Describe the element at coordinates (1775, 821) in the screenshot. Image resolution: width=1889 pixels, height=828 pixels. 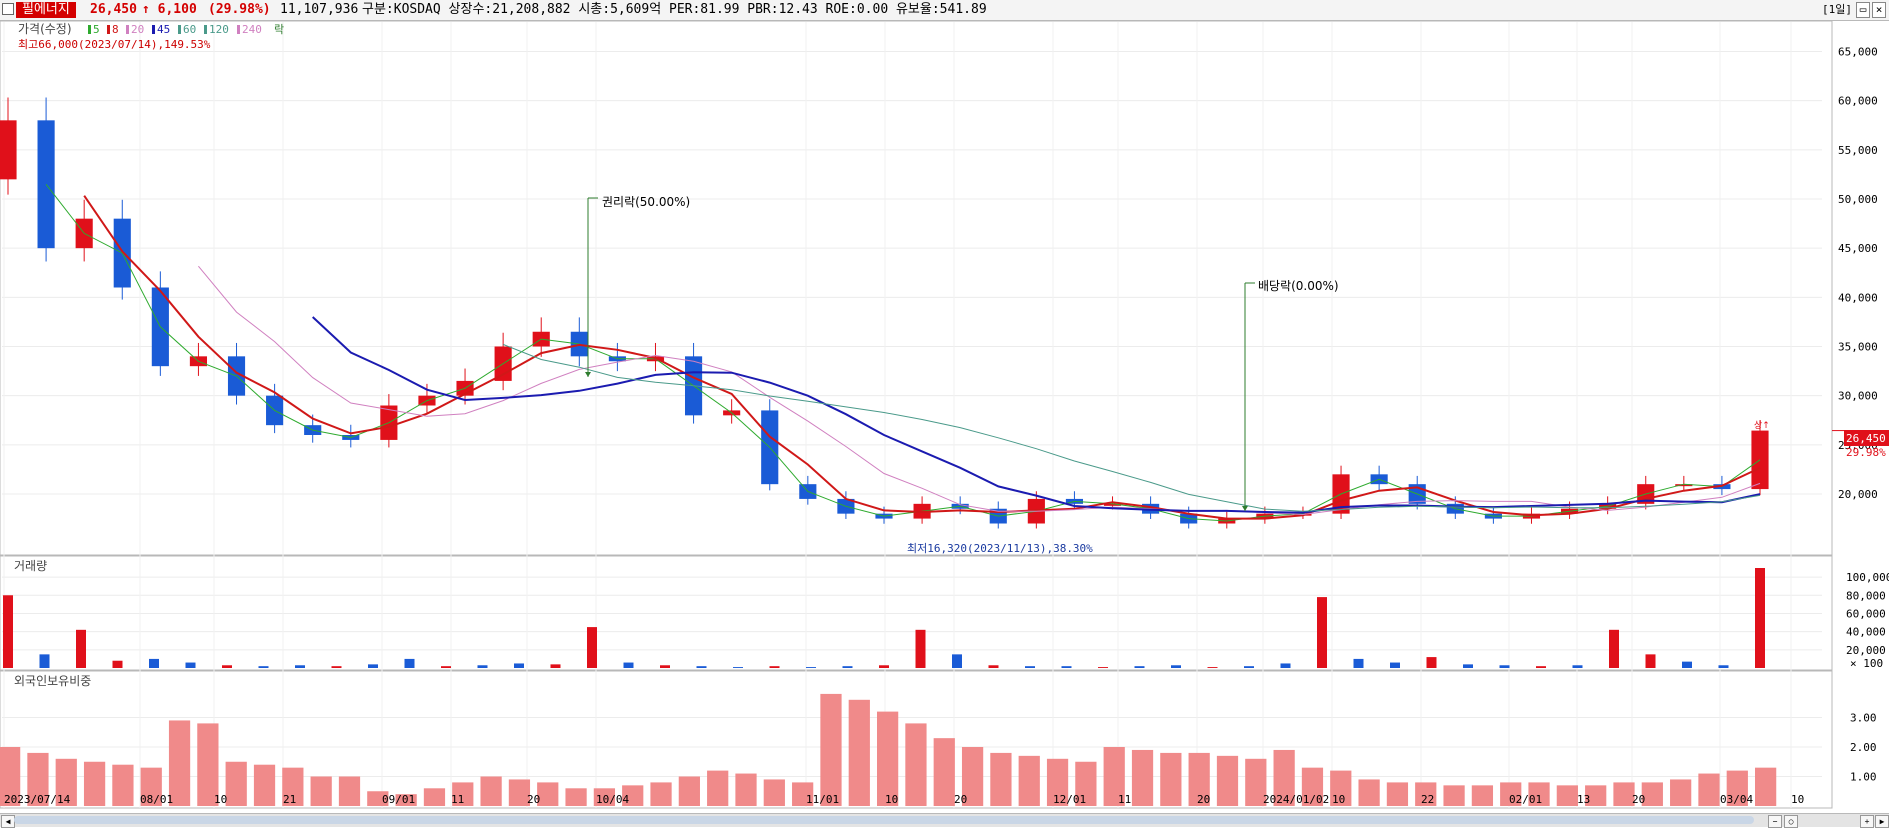
I see `zoom-out-button: −` at that location.